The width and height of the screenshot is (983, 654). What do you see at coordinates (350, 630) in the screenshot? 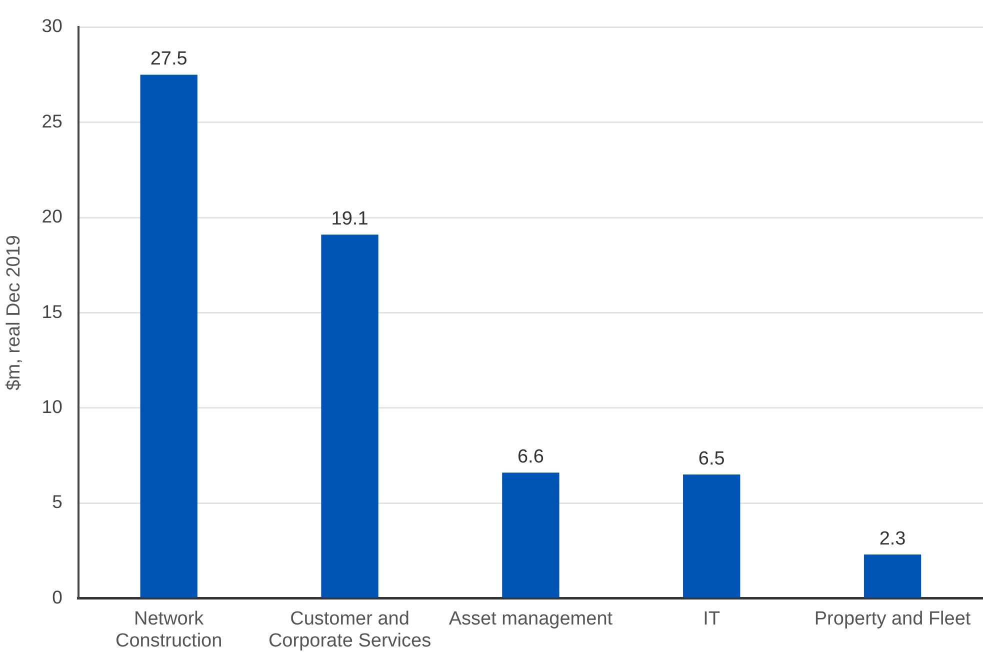
I see `x-tick-label: Customer and Corporate Services` at bounding box center [350, 630].